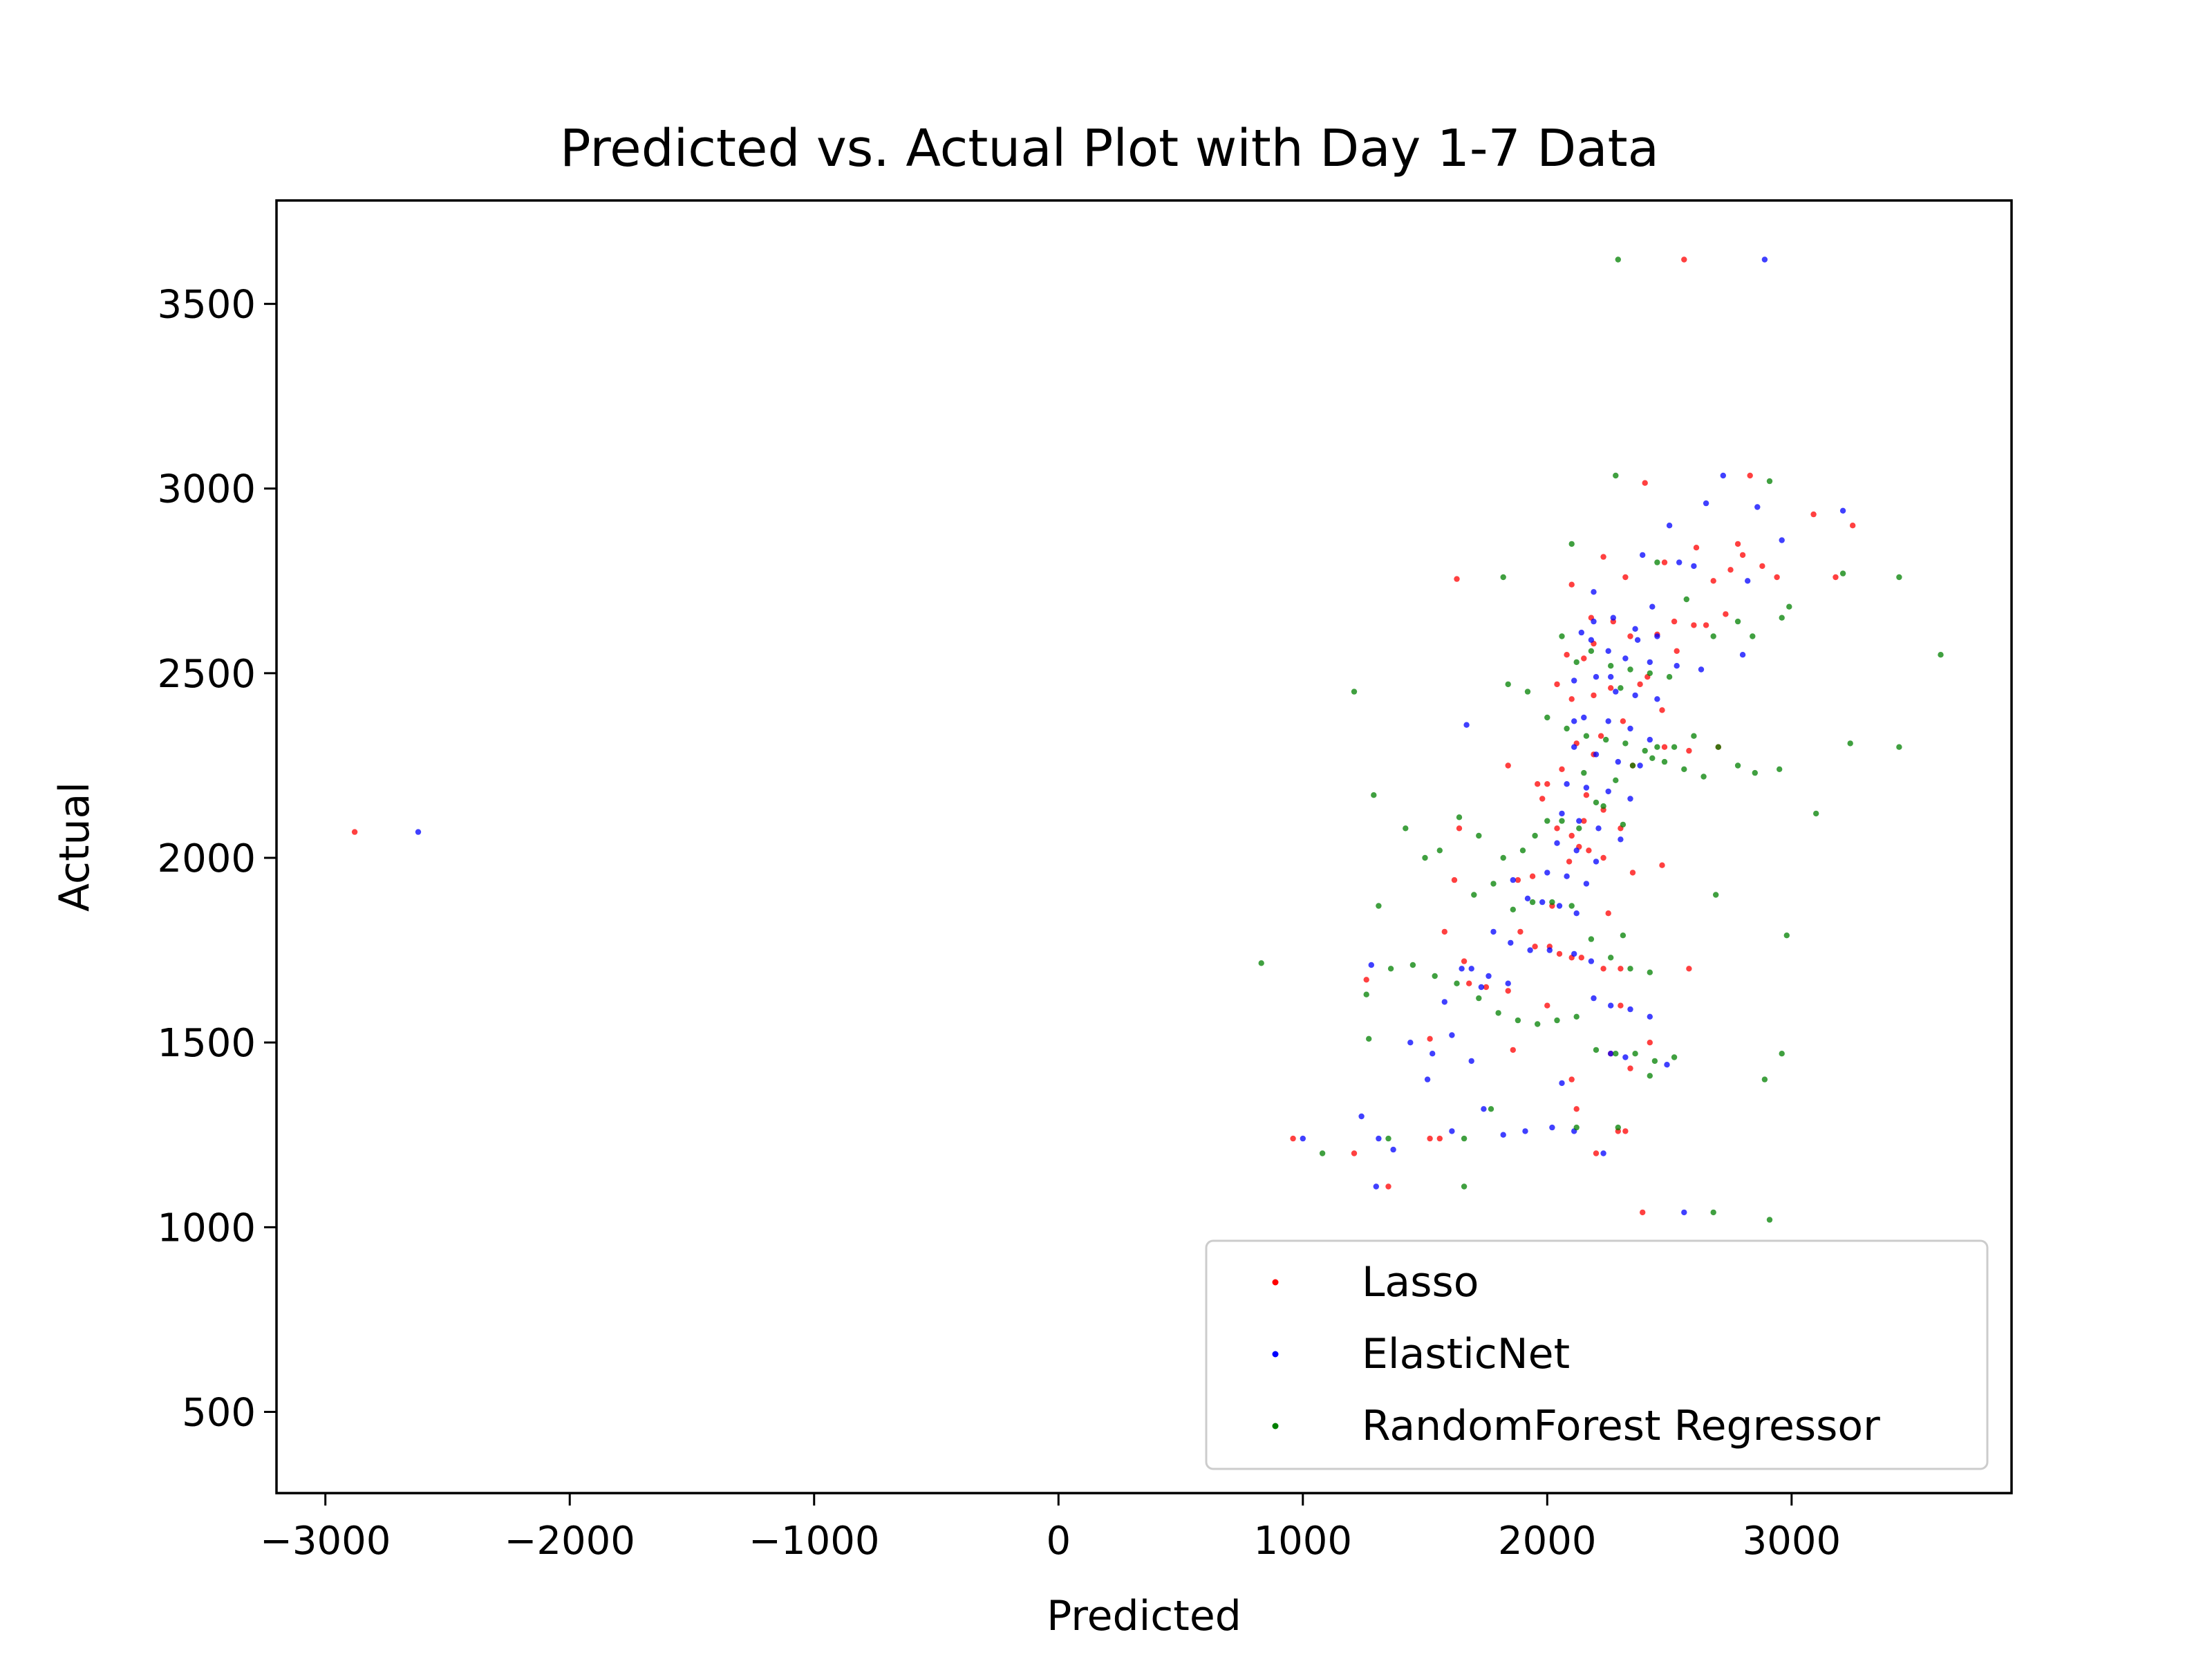 This screenshot has width=2212, height=1659. I want to click on x-tick-label: −1000, so click(814, 1541).